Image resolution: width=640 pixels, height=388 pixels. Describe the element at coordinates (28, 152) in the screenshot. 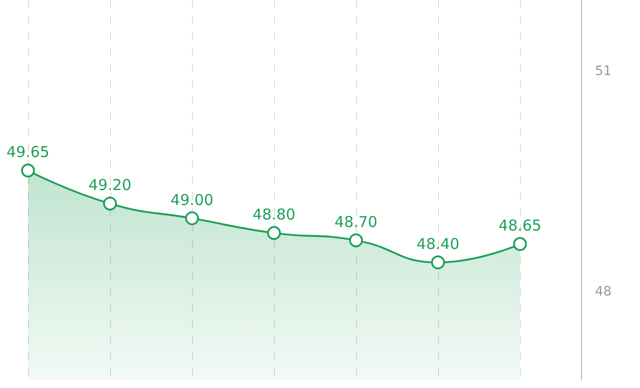

I see `data-label: 49.65` at that location.